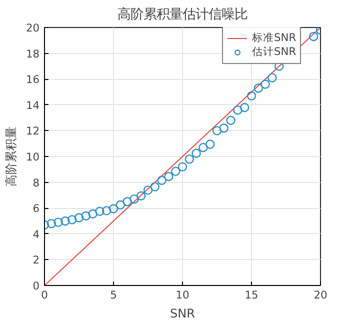 The height and width of the screenshot is (325, 344). Describe the element at coordinates (274, 52) in the screenshot. I see `legend-label: 估计SNR` at that location.